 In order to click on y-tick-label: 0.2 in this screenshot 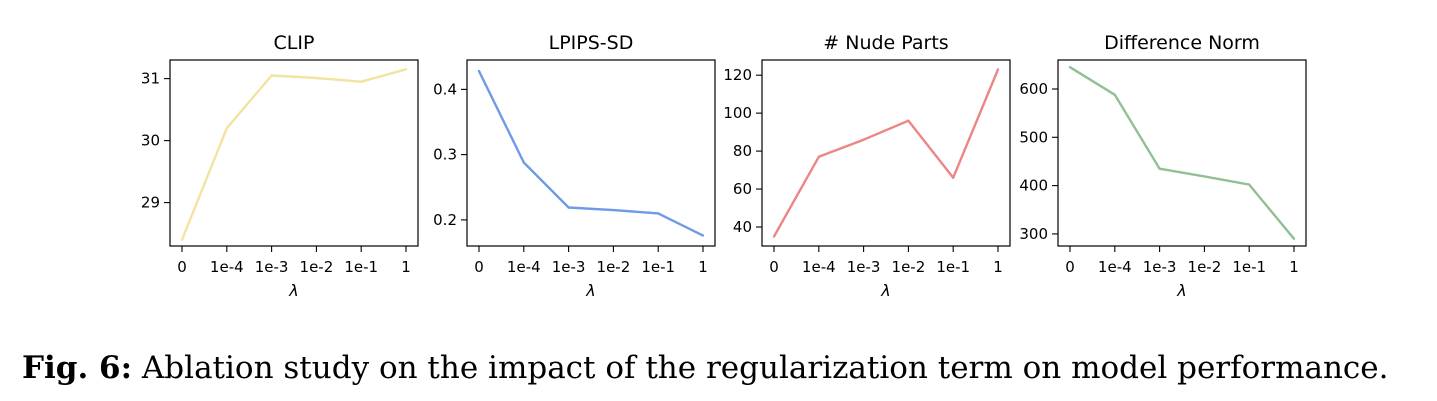, I will do `click(445, 220)`.